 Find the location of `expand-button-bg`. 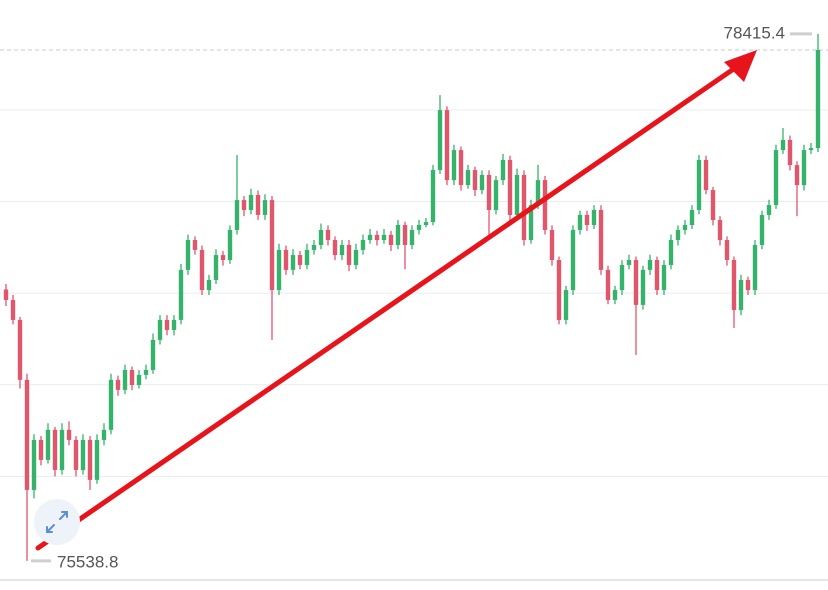

expand-button-bg is located at coordinates (57, 522).